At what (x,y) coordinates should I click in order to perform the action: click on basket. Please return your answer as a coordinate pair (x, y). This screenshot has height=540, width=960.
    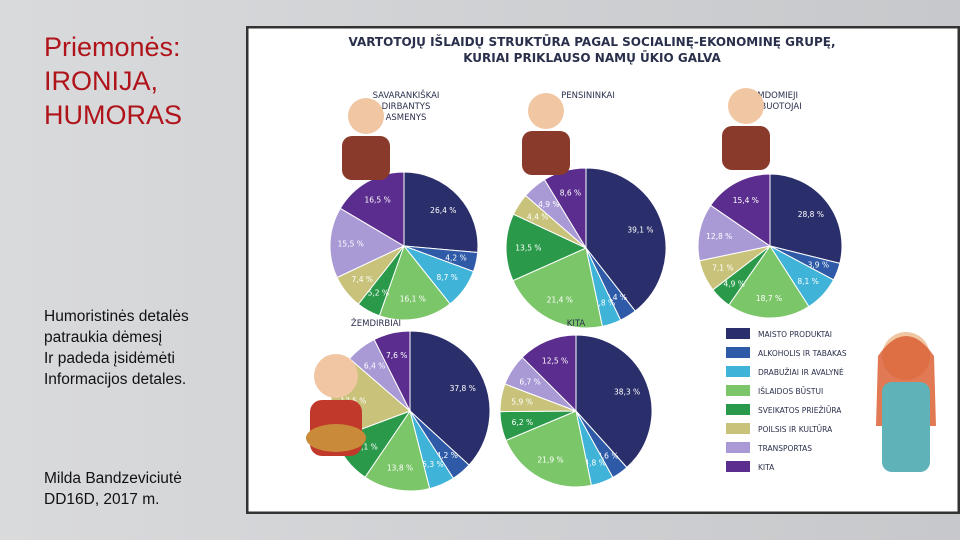
    Looking at the image, I should click on (336, 438).